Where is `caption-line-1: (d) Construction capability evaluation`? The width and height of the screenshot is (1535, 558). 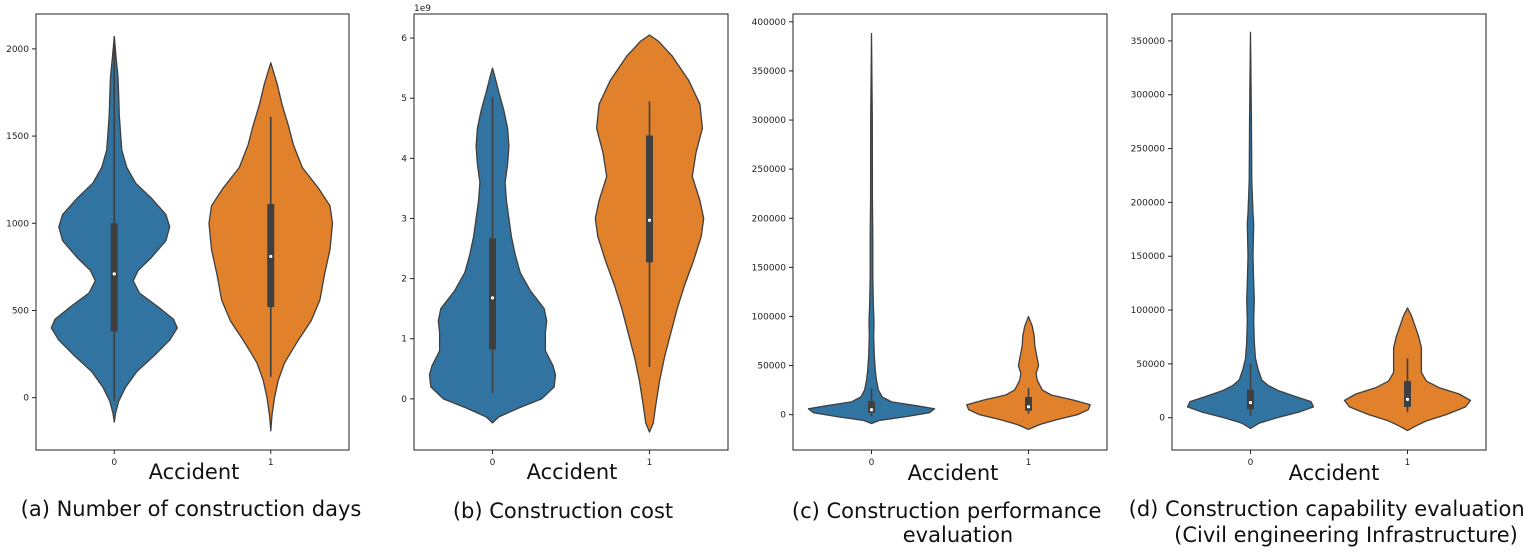
caption-line-1: (d) Construction capability evaluation is located at coordinates (1327, 509).